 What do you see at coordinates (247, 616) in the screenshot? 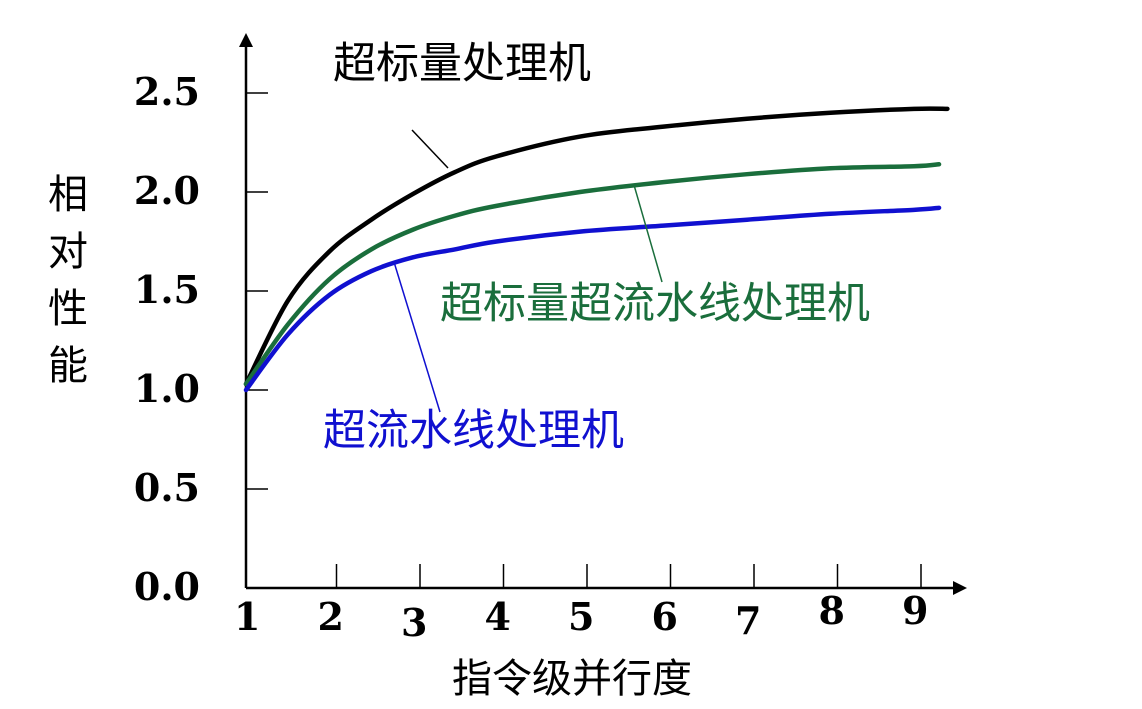
I see `x-tick-label: 1` at bounding box center [247, 616].